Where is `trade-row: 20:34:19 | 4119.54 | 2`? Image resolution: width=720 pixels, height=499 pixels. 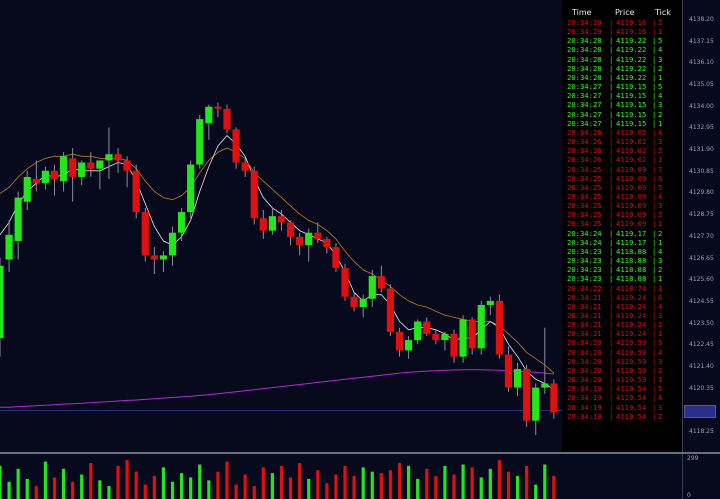
trade-row: 20:34:19 | 4119.54 | 2 is located at coordinates (622, 416).